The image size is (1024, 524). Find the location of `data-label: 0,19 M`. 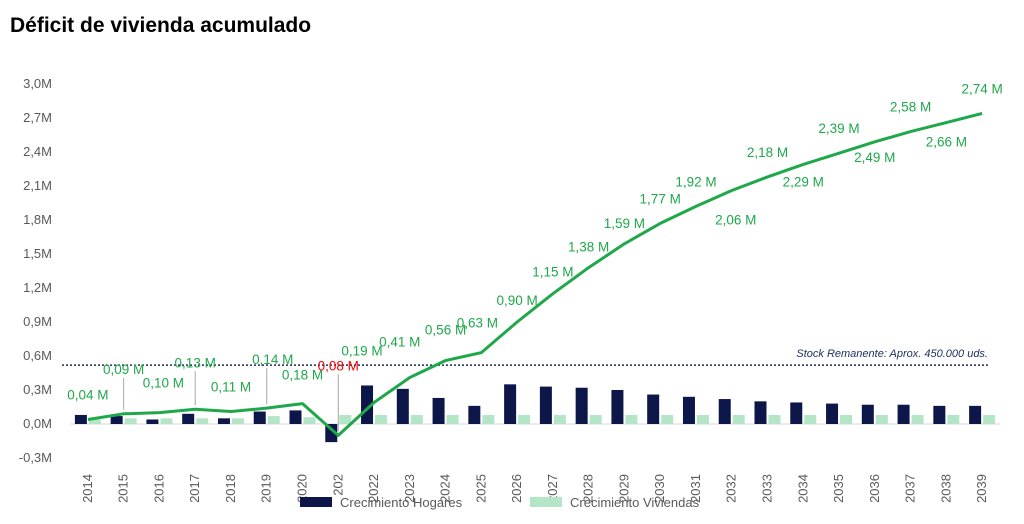

data-label: 0,19 M is located at coordinates (361, 350).